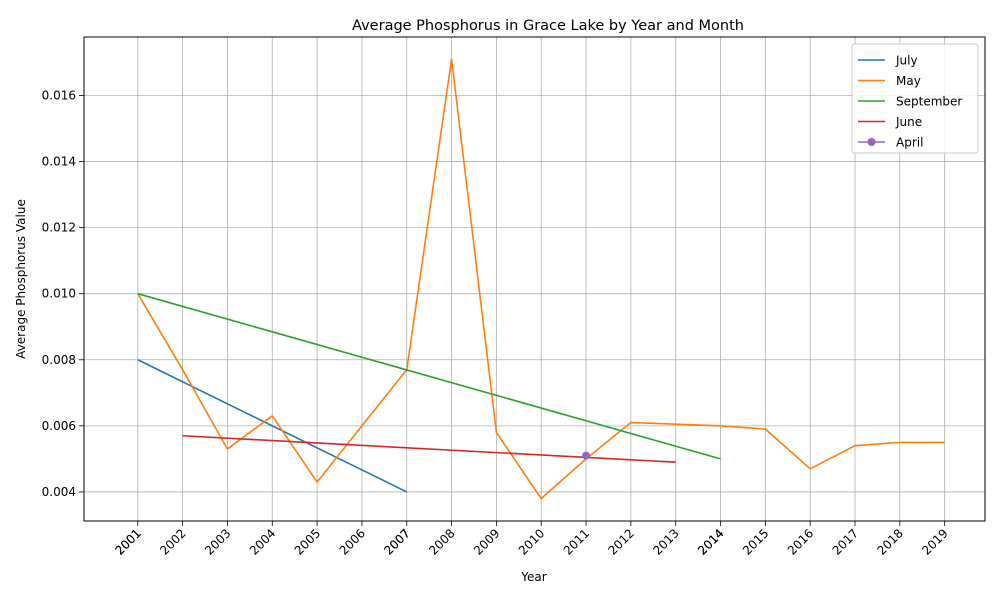 The height and width of the screenshot is (600, 1000). Describe the element at coordinates (909, 143) in the screenshot. I see `legend-label-april: April` at that location.